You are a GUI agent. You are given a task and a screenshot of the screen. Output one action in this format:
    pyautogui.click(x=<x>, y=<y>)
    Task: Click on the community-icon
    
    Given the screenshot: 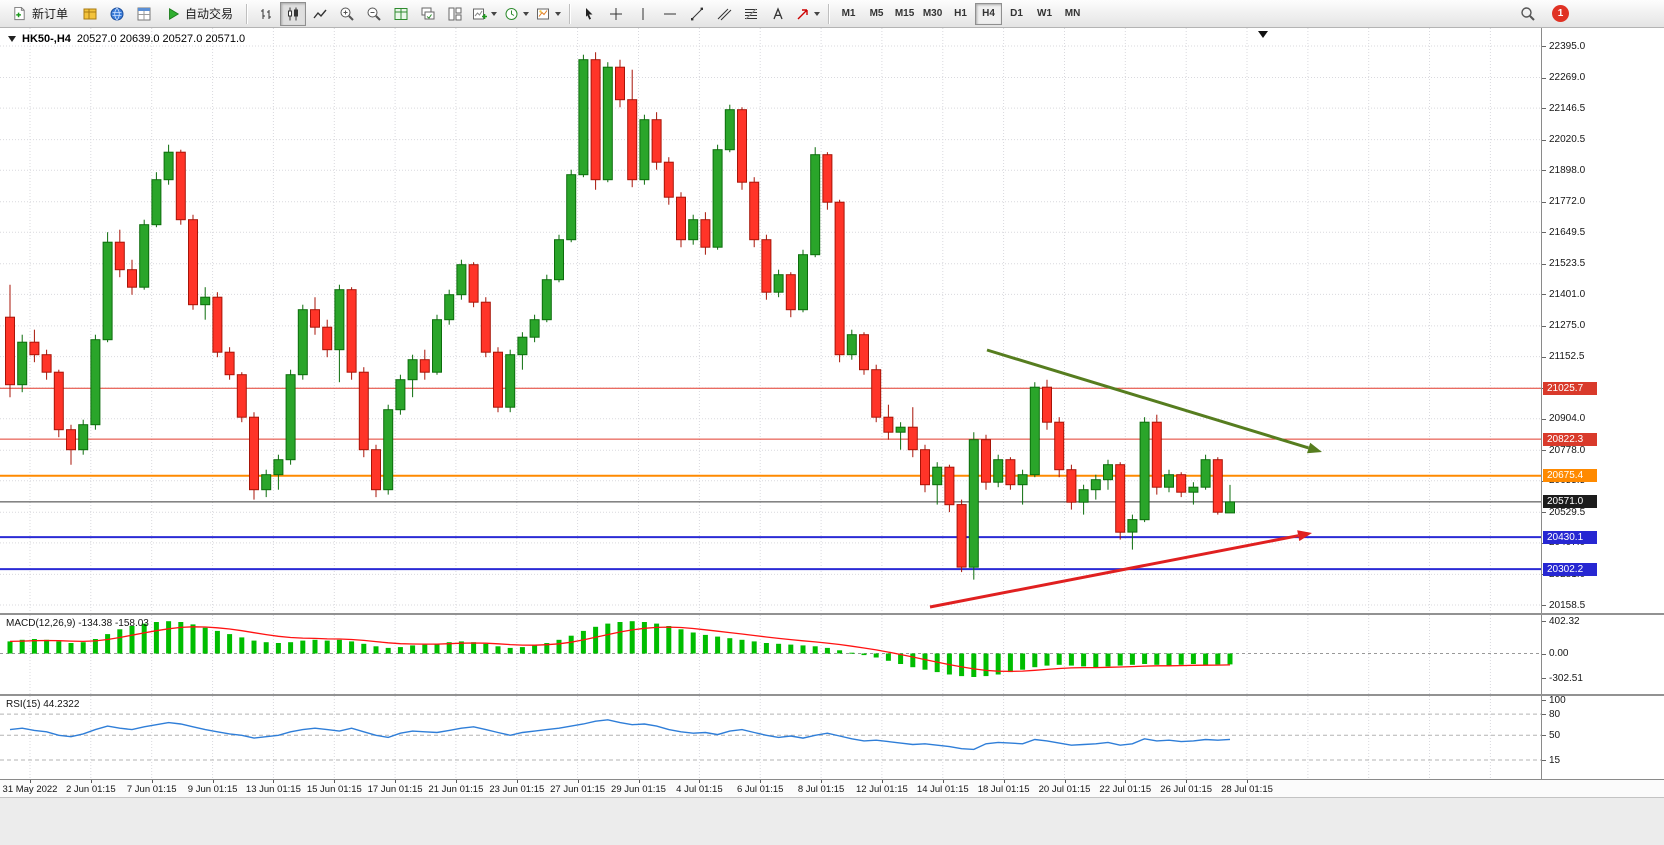 What is the action you would take?
    pyautogui.click(x=117, y=13)
    